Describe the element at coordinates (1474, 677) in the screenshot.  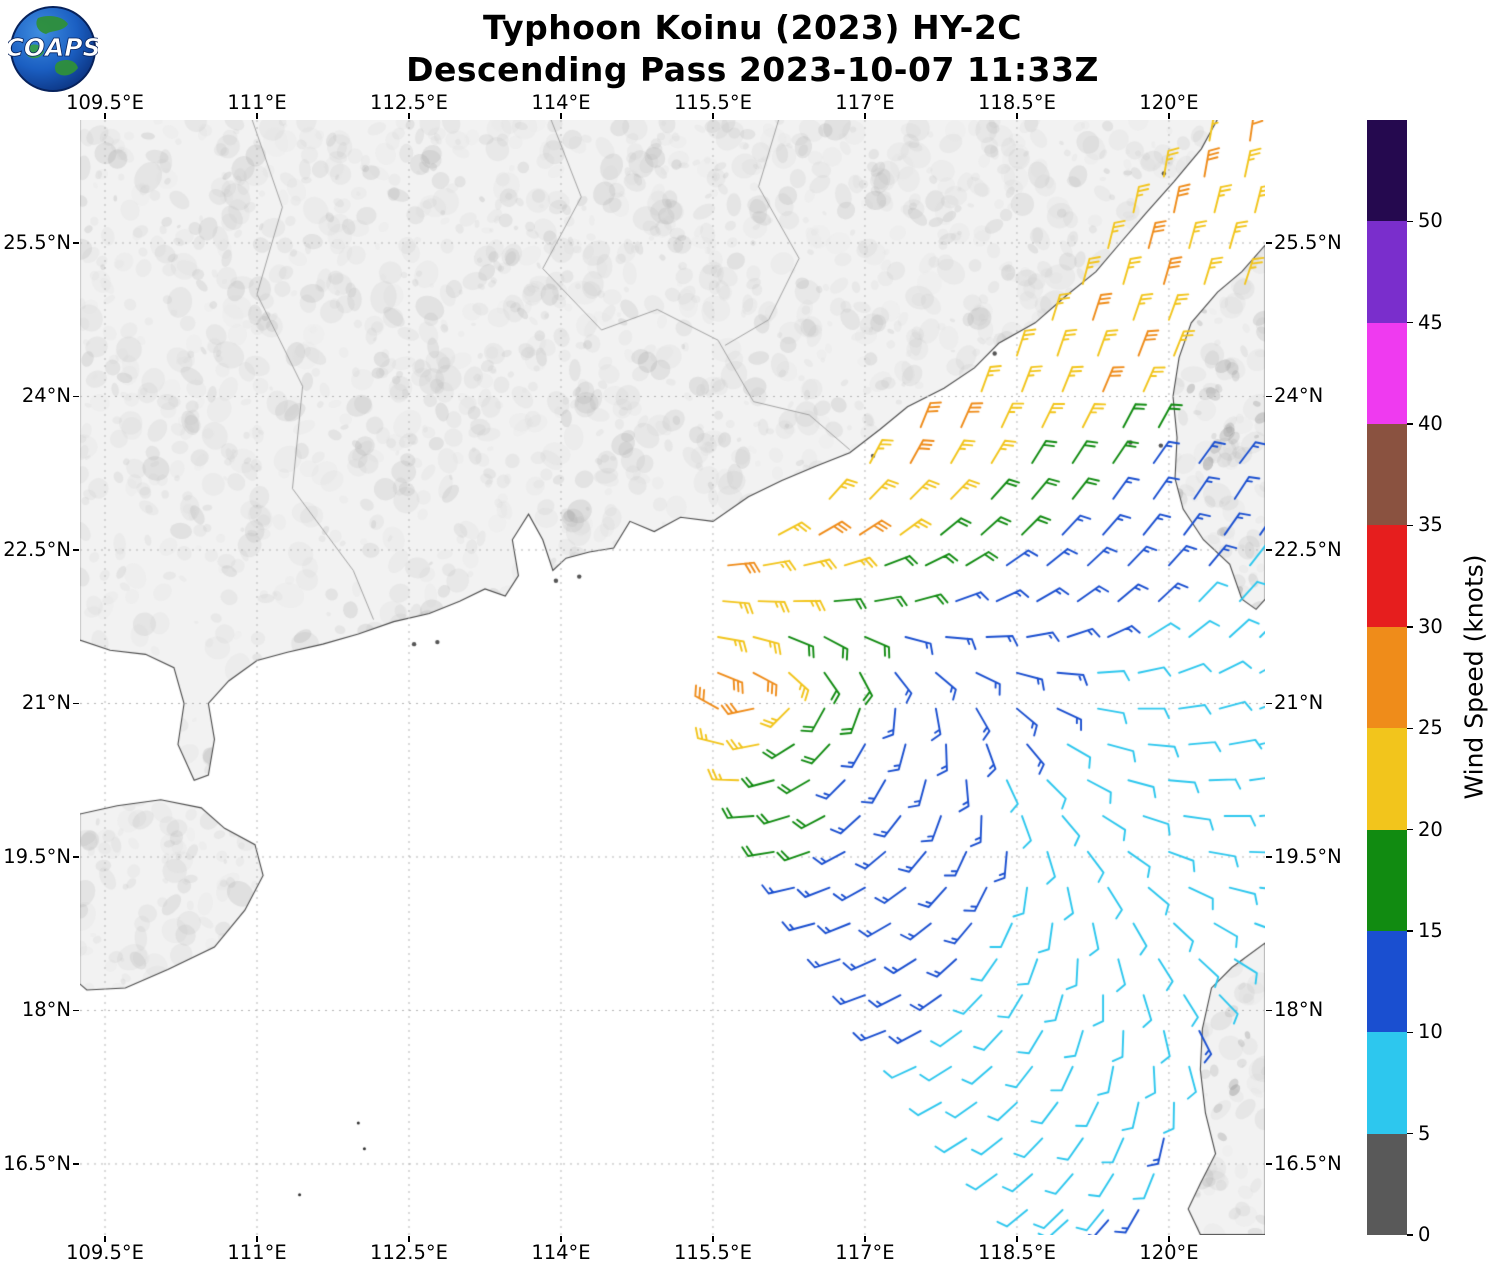
I see `colorbar-axis-label: Wind Speed (knots)` at that location.